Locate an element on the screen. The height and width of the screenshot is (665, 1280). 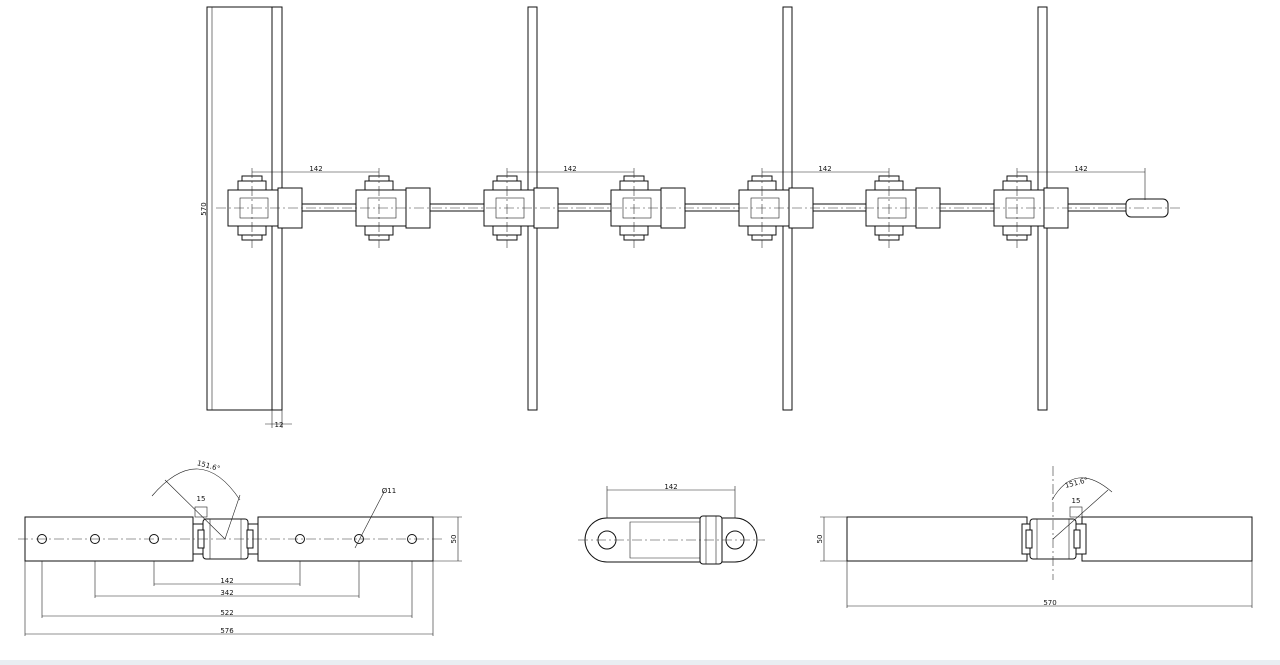
hole-label: Ø11 is located at coordinates (389, 491).